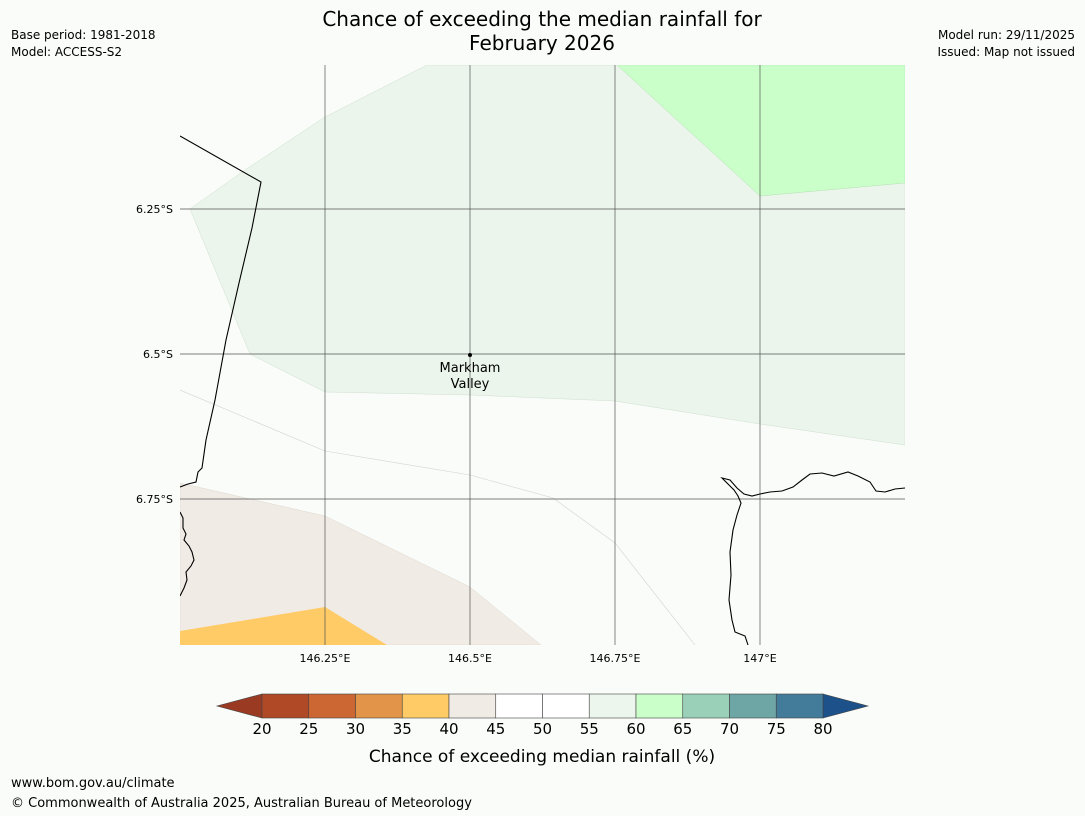 The image size is (1085, 816). What do you see at coordinates (812, 558) in the screenshot?
I see `coastline-east` at bounding box center [812, 558].